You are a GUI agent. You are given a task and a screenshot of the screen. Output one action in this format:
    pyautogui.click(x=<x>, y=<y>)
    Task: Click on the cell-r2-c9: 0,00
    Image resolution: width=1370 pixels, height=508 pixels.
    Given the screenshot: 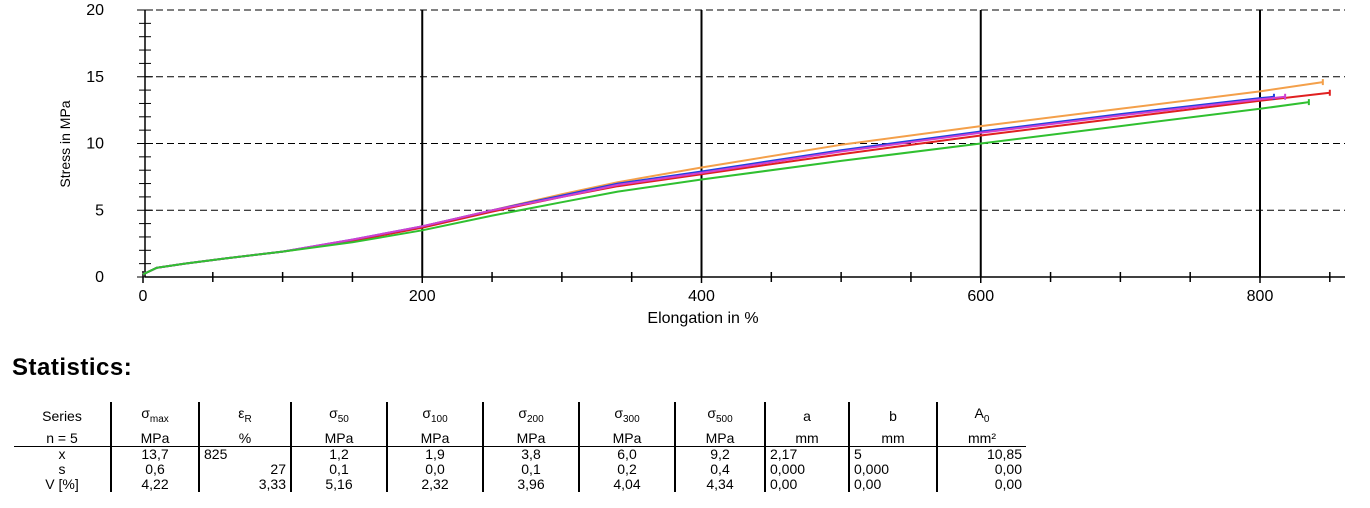 What is the action you would take?
    pyautogui.click(x=892, y=484)
    